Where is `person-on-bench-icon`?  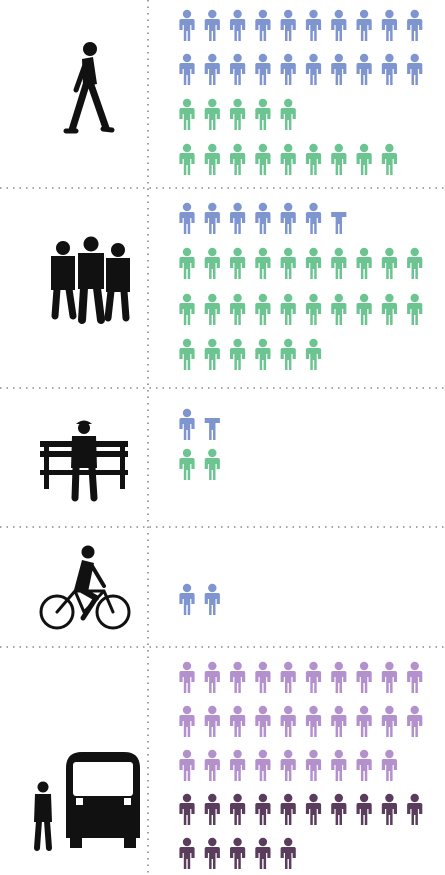
person-on-bench-icon is located at coordinates (84, 461).